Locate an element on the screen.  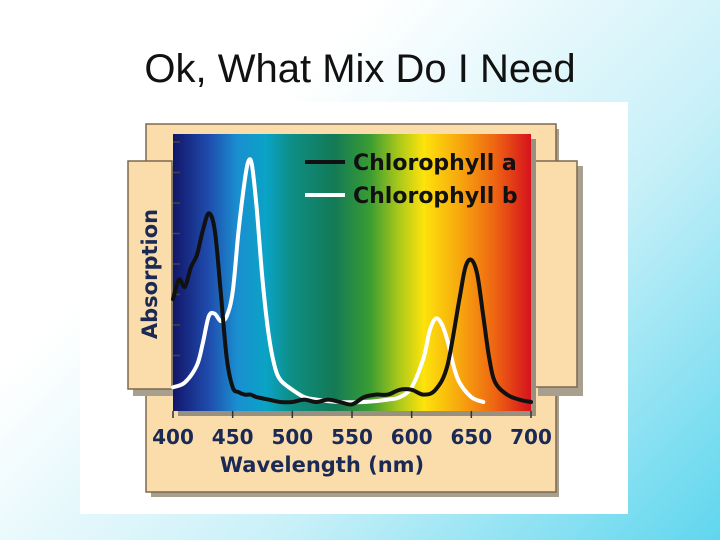
x-tick-label: 500 is located at coordinates (292, 437).